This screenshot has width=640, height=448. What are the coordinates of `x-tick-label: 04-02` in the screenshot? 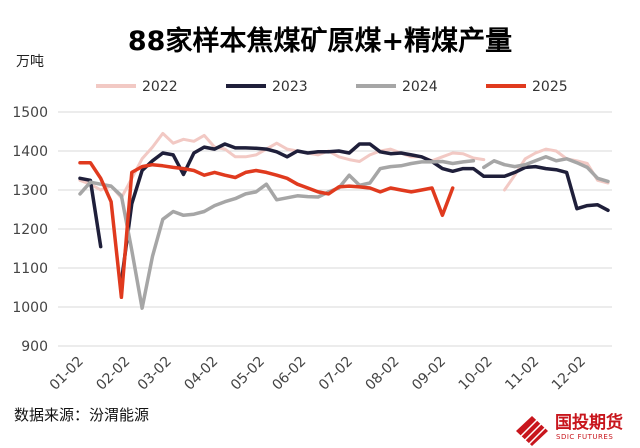 It's located at (201, 374).